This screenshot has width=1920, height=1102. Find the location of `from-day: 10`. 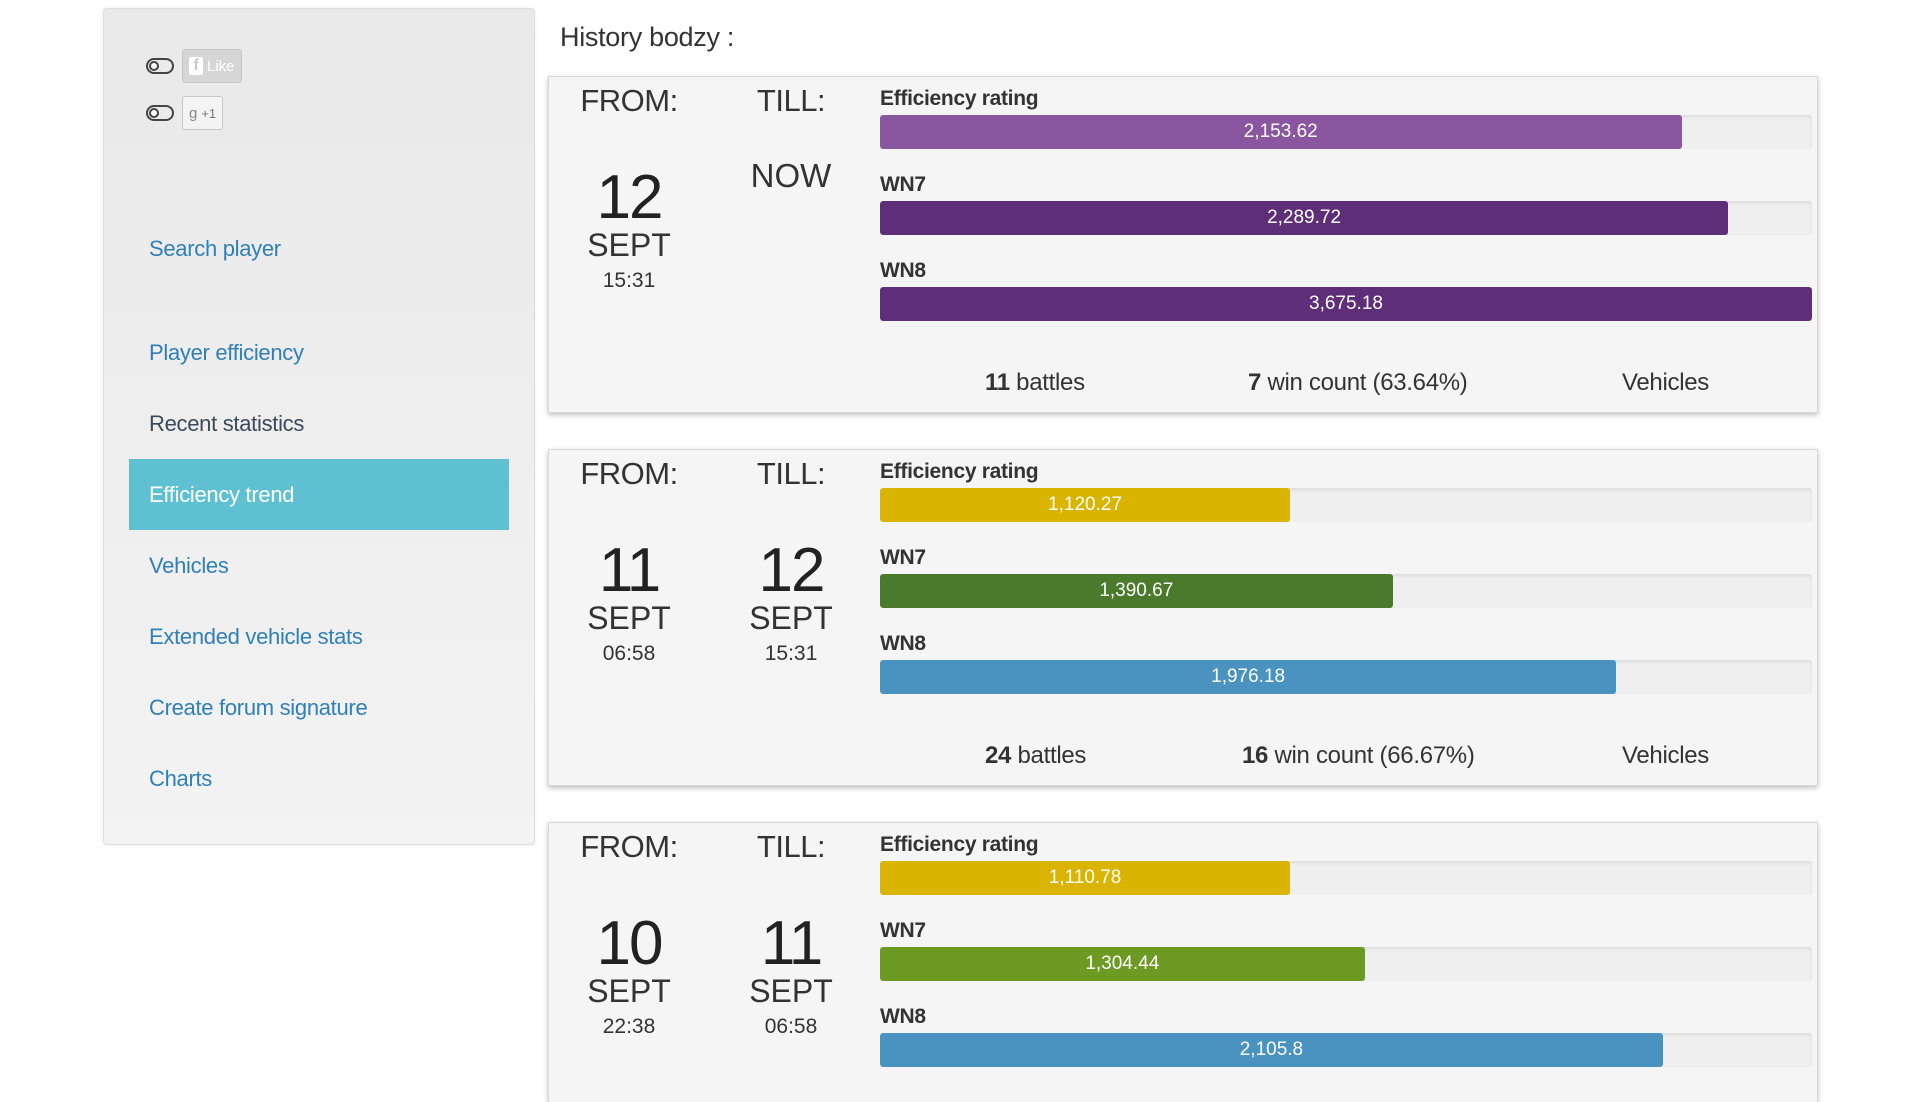

from-day: 10 is located at coordinates (630, 943).